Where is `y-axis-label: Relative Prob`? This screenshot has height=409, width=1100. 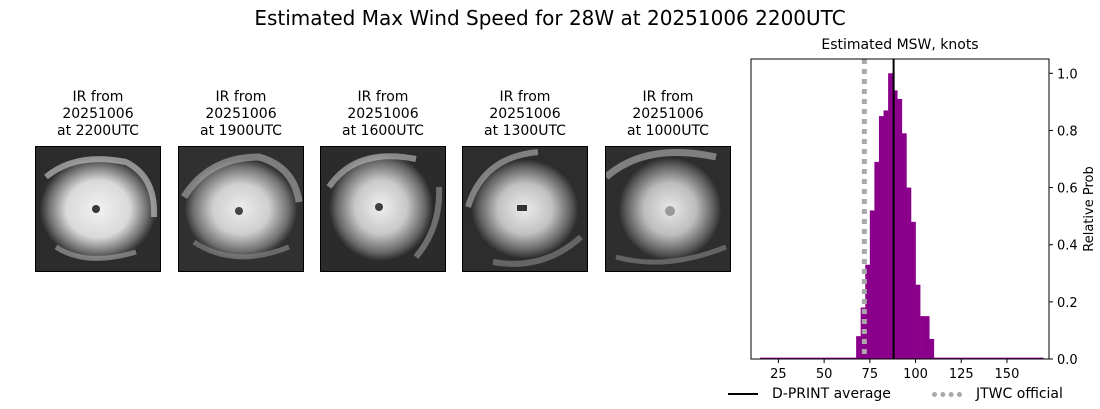 y-axis-label: Relative Prob is located at coordinates (1089, 208).